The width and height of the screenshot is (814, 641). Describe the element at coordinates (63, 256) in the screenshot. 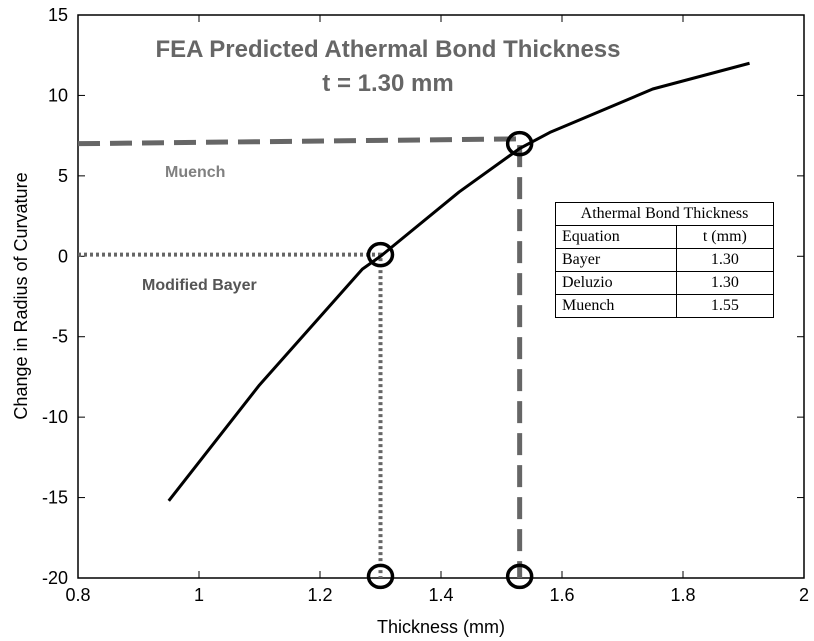

I see `y-tick-label: 0` at that location.